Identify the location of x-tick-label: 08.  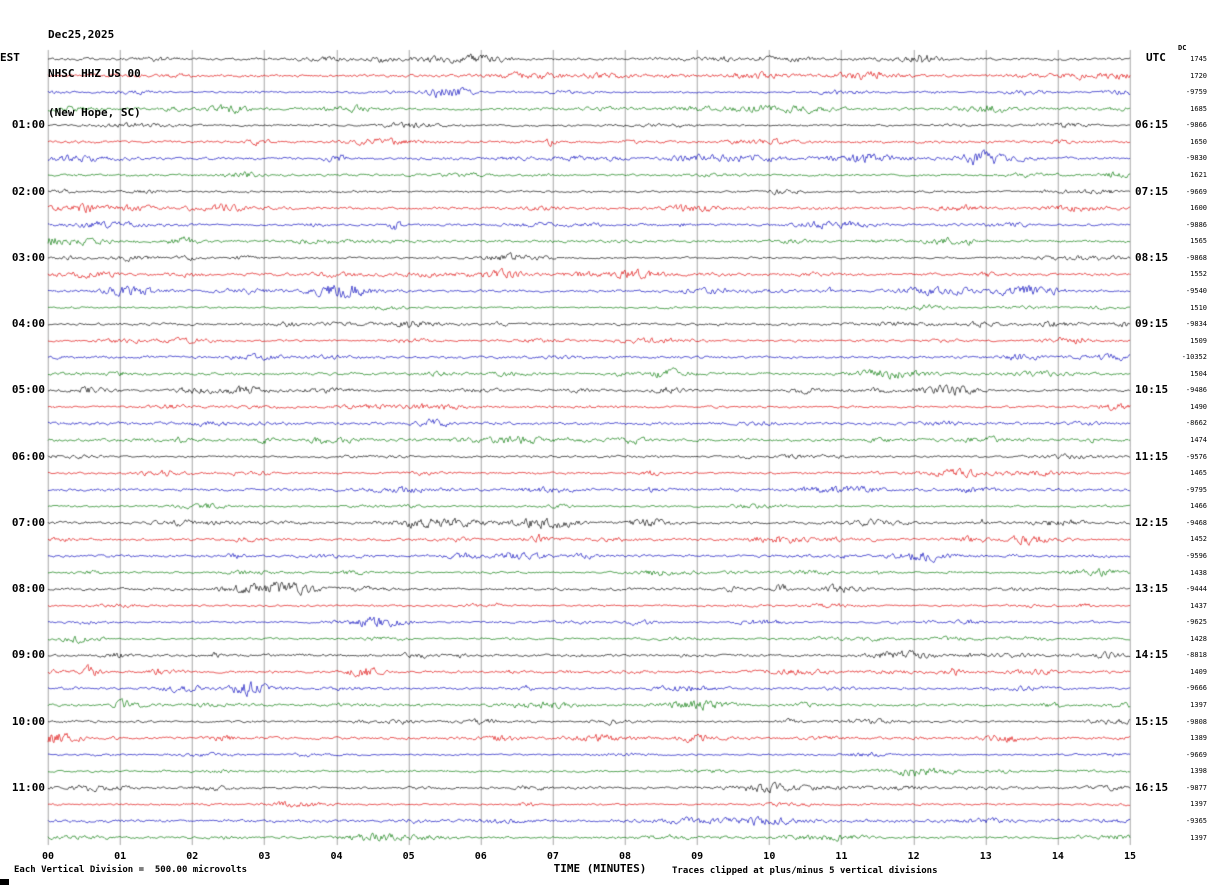
(625, 856).